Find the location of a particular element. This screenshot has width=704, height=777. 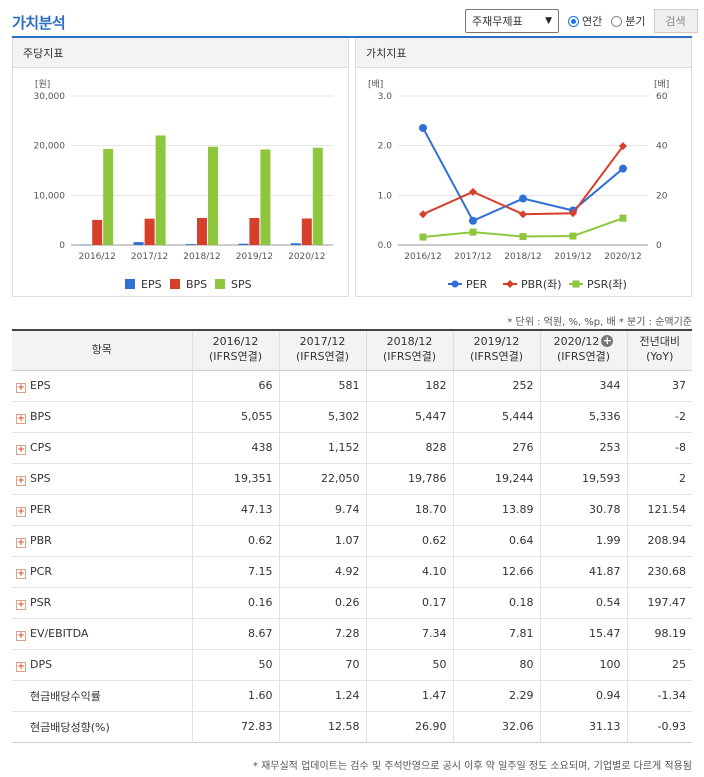

row-label: DPS is located at coordinates (41, 664).